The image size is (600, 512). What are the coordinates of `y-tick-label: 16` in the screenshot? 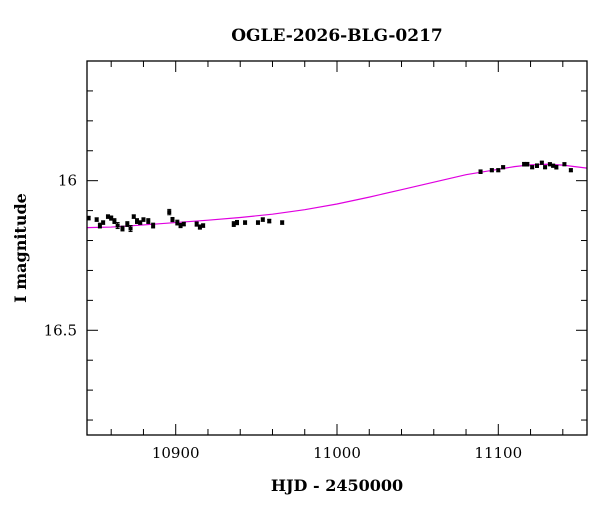 It's located at (67, 181).